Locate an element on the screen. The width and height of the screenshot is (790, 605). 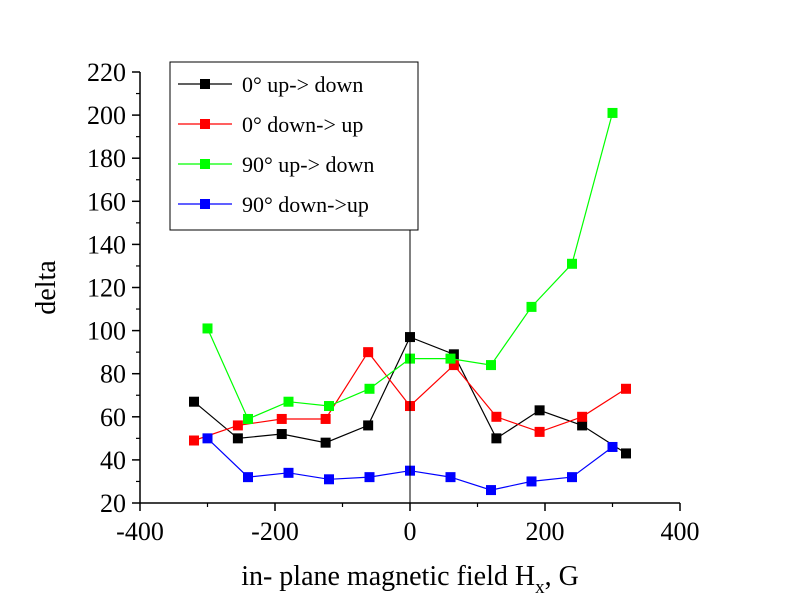
x-tick-label: 200 is located at coordinates (545, 531).